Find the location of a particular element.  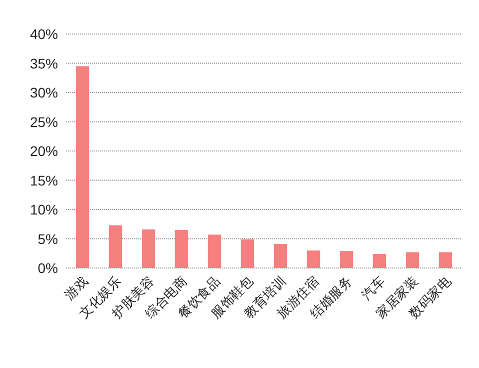

y-tick-label: 35% is located at coordinates (44, 63).